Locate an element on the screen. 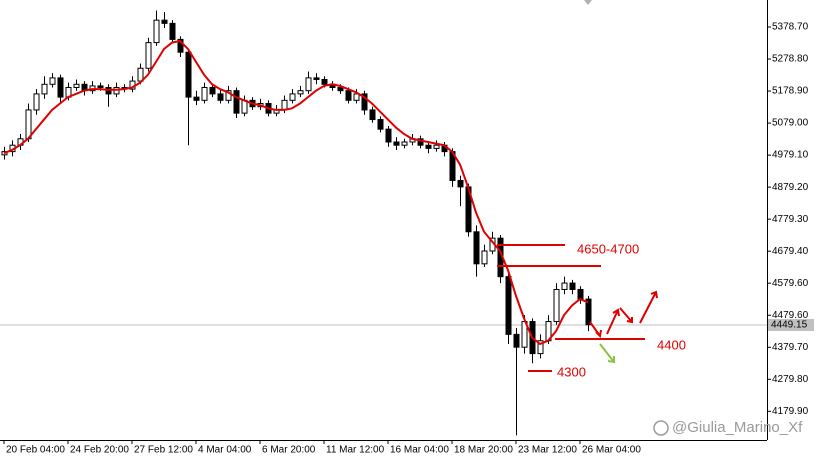 This screenshot has width=823, height=459. annotations is located at coordinates (577, 308).